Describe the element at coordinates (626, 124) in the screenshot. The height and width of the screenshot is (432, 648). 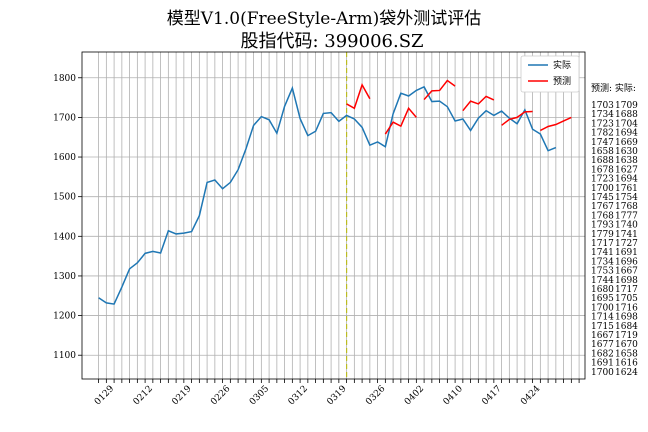
I see `side-table-actual-value: 1704` at that location.